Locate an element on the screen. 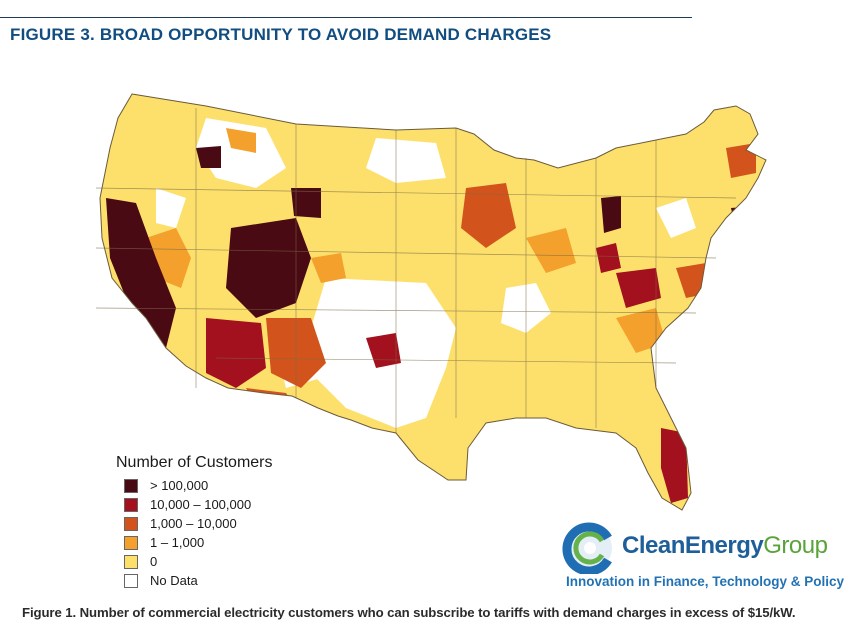 The height and width of the screenshot is (635, 854). legend-item: No Data is located at coordinates (194, 580).